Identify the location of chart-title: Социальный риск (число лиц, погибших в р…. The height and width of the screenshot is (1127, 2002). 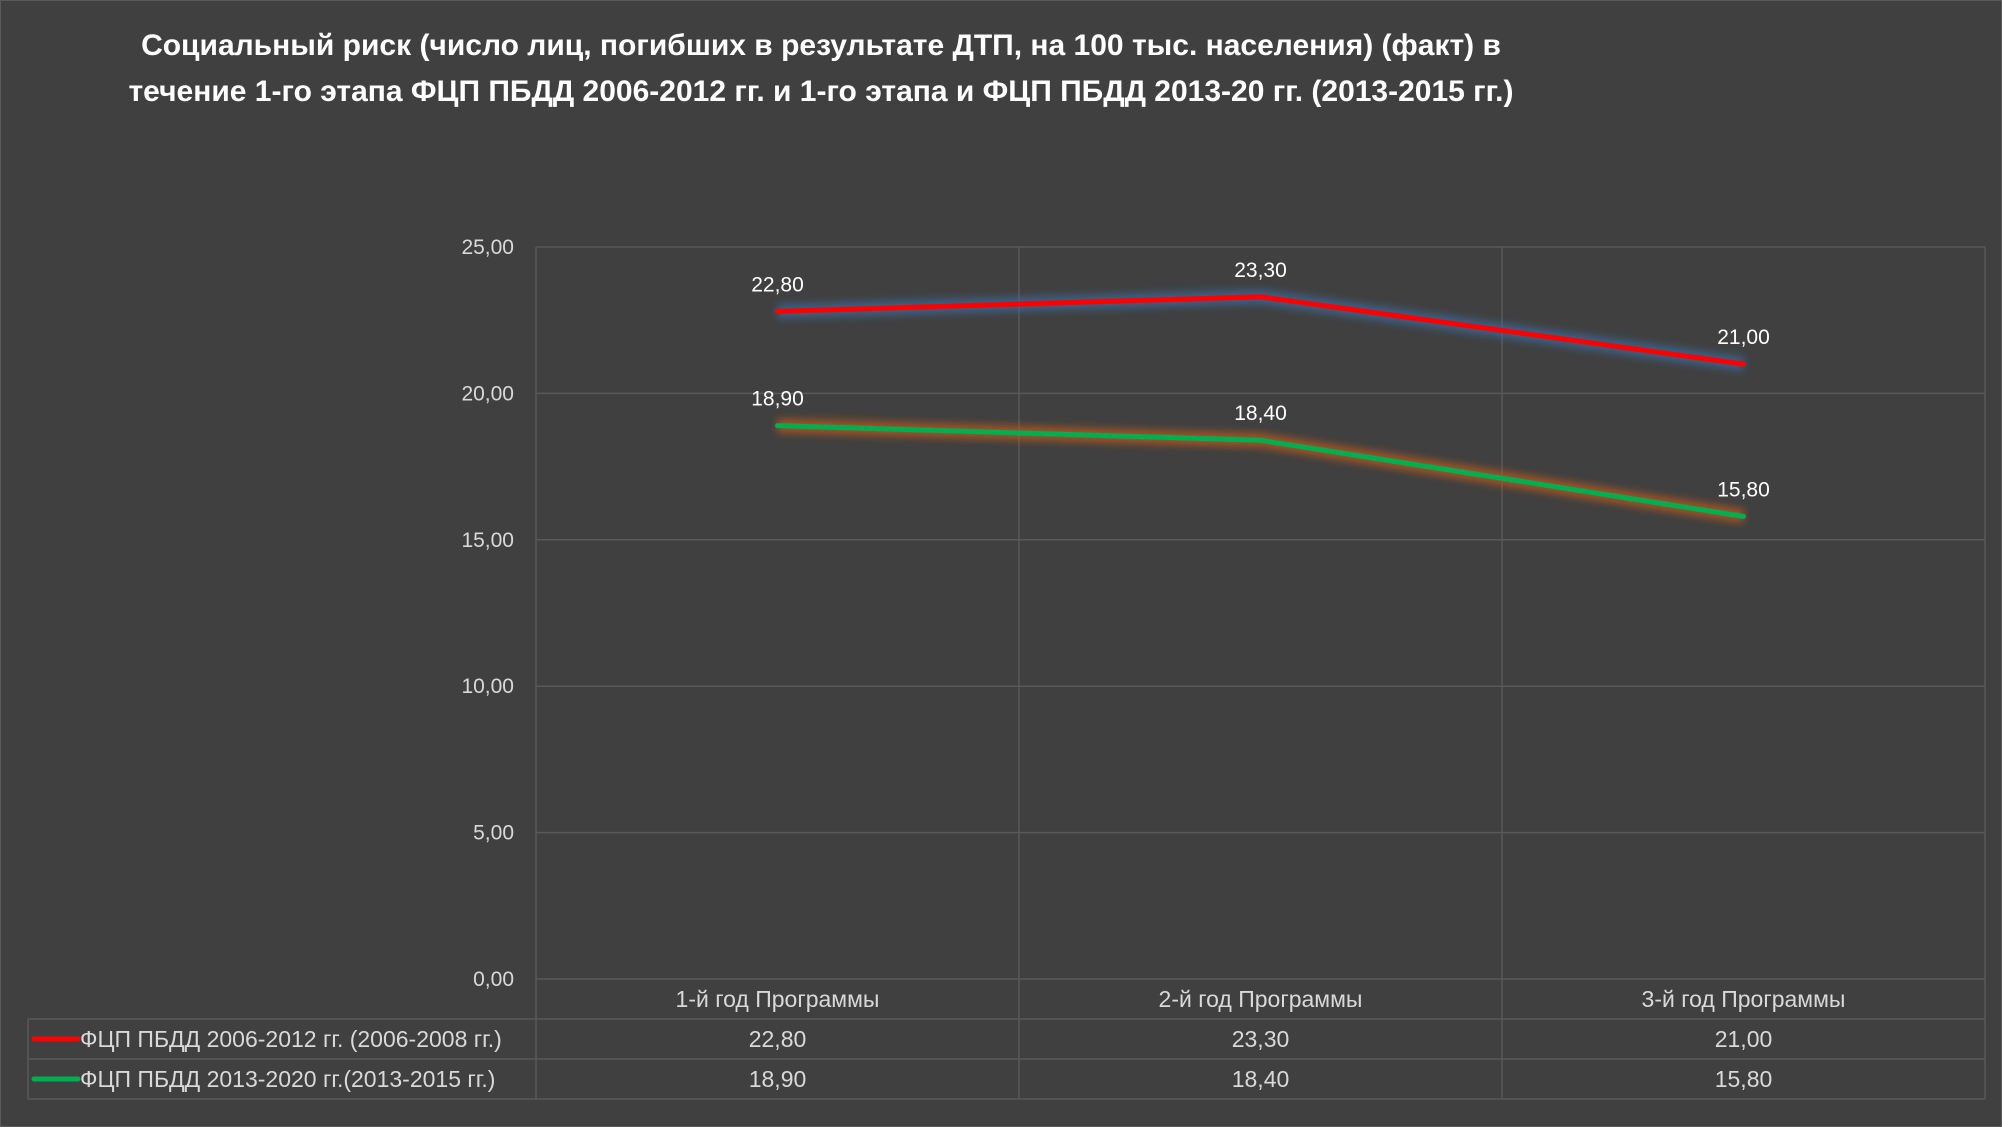
(821, 69).